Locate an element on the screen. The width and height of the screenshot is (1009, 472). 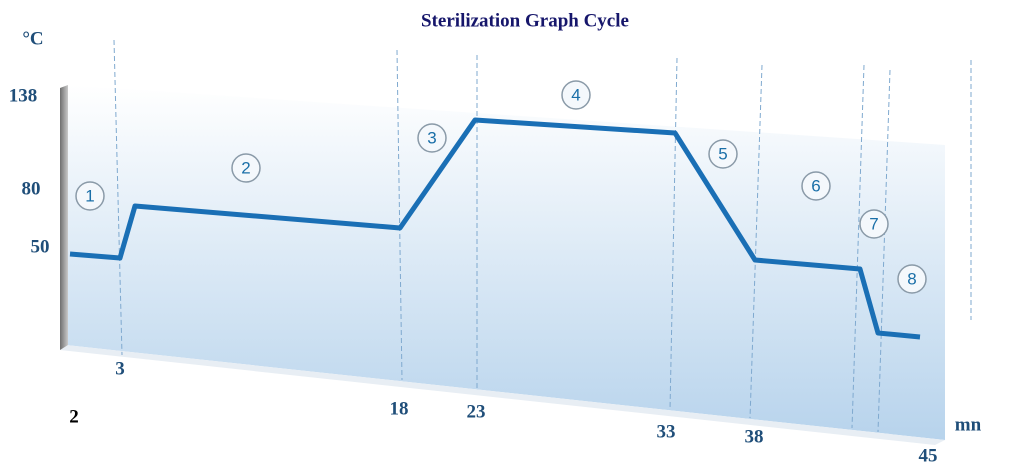
phase-number: 2 is located at coordinates (245, 167).